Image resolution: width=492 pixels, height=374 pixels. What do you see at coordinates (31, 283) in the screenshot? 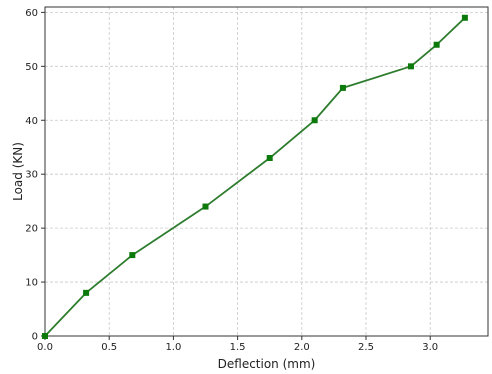
I see `y-tick-label: 10` at bounding box center [31, 283].